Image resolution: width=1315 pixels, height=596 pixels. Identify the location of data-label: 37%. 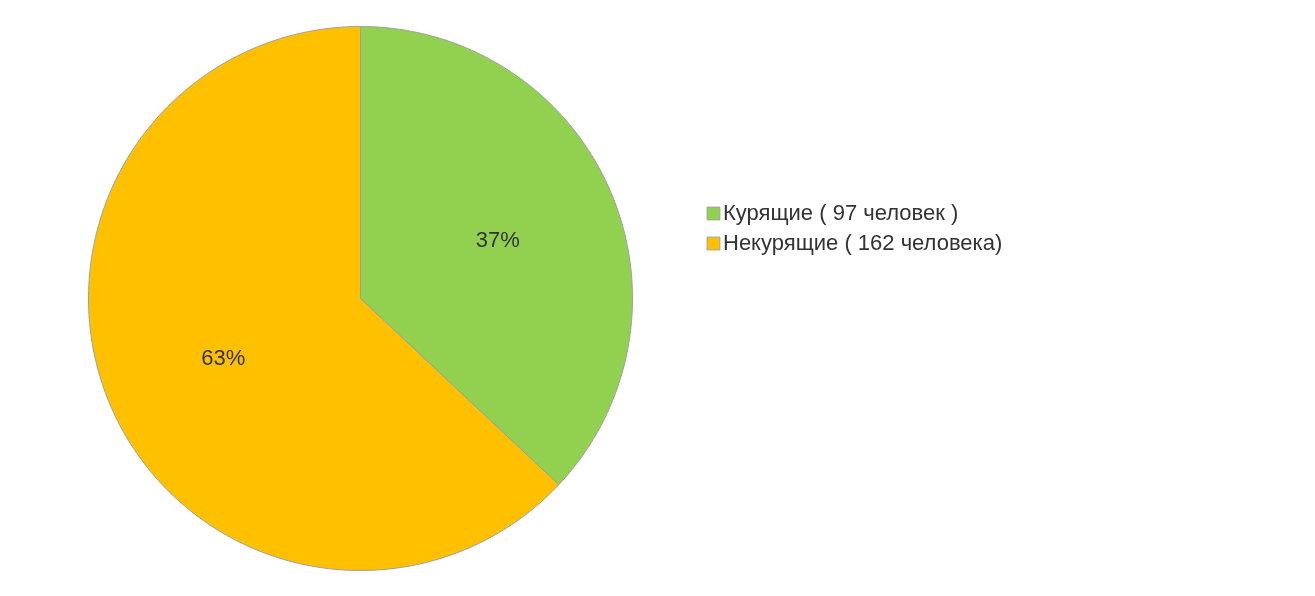
(497, 239).